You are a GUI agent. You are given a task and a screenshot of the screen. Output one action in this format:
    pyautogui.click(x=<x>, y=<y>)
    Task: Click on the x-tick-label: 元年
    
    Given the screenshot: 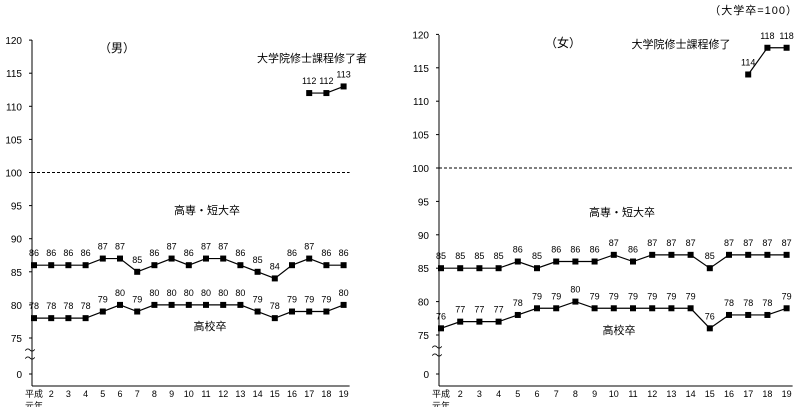 What is the action you would take?
    pyautogui.click(x=34, y=403)
    